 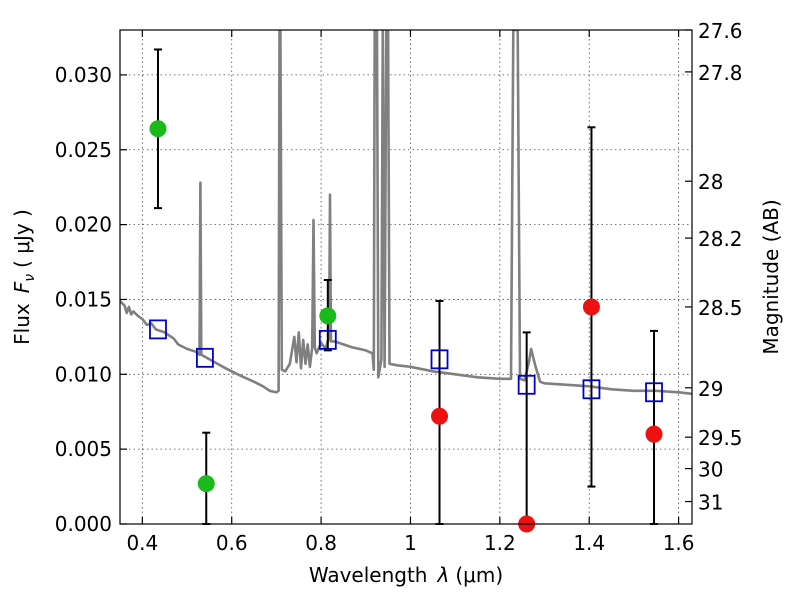 I want to click on magnitude-tick-label: 27.6, so click(x=720, y=31).